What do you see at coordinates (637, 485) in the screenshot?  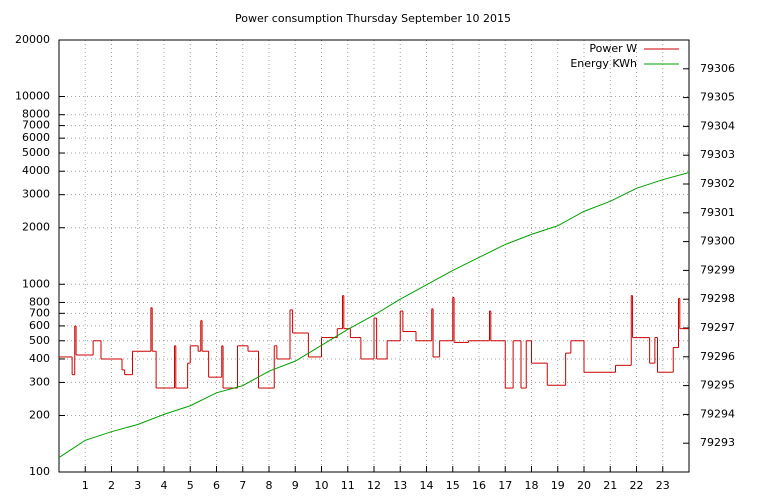 I see `x-tick-label: 22` at bounding box center [637, 485].